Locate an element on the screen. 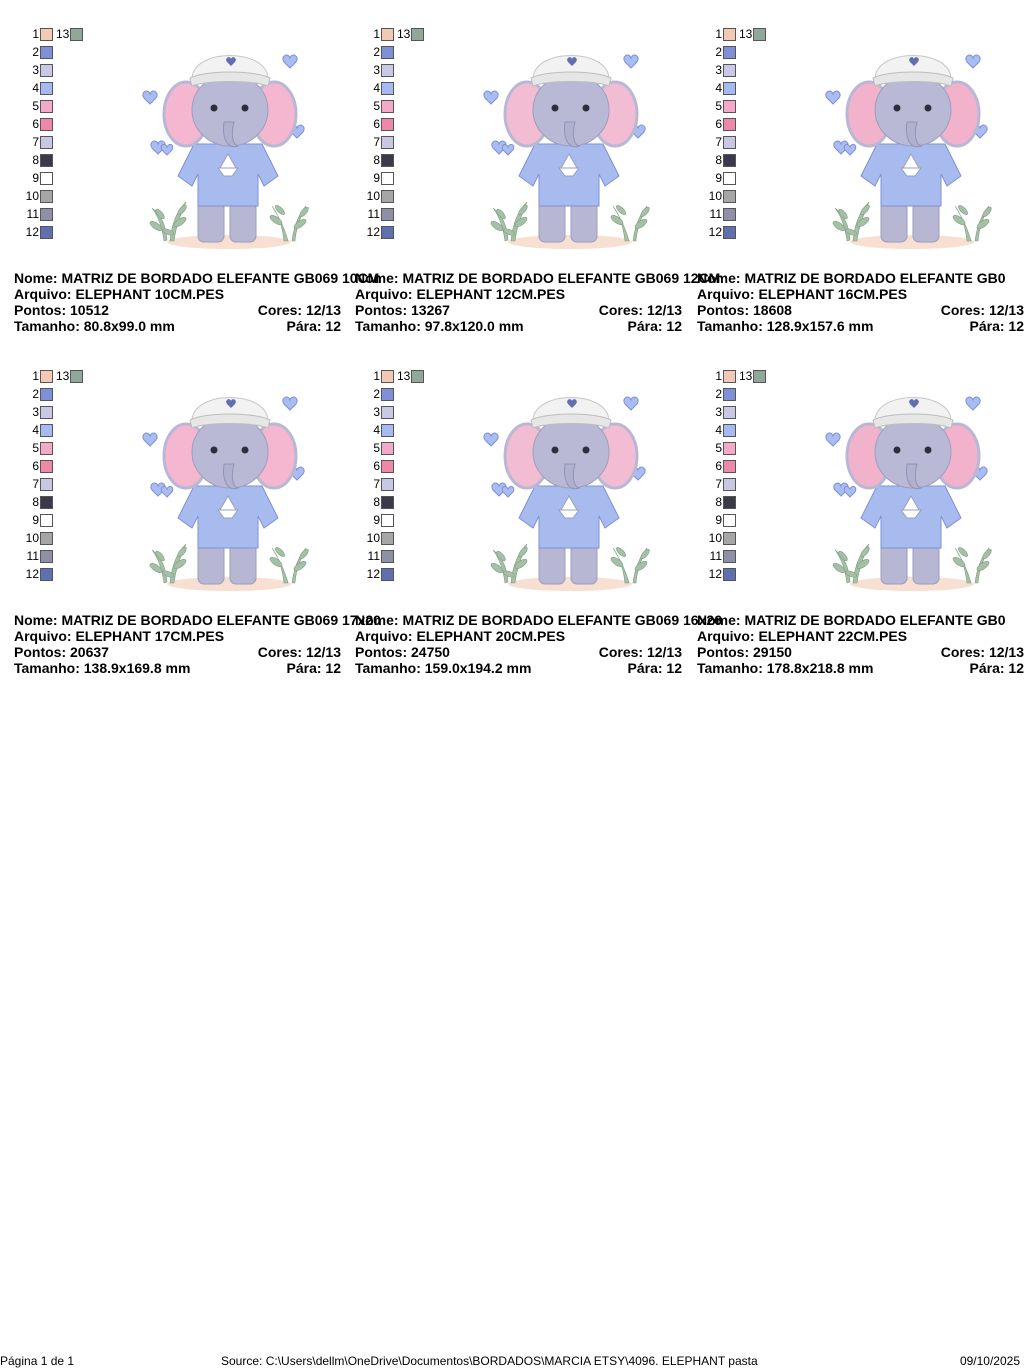 Image resolution: width=1024 pixels, height=1370 pixels. page-number: Página 1 de 1 is located at coordinates (37, 1361).